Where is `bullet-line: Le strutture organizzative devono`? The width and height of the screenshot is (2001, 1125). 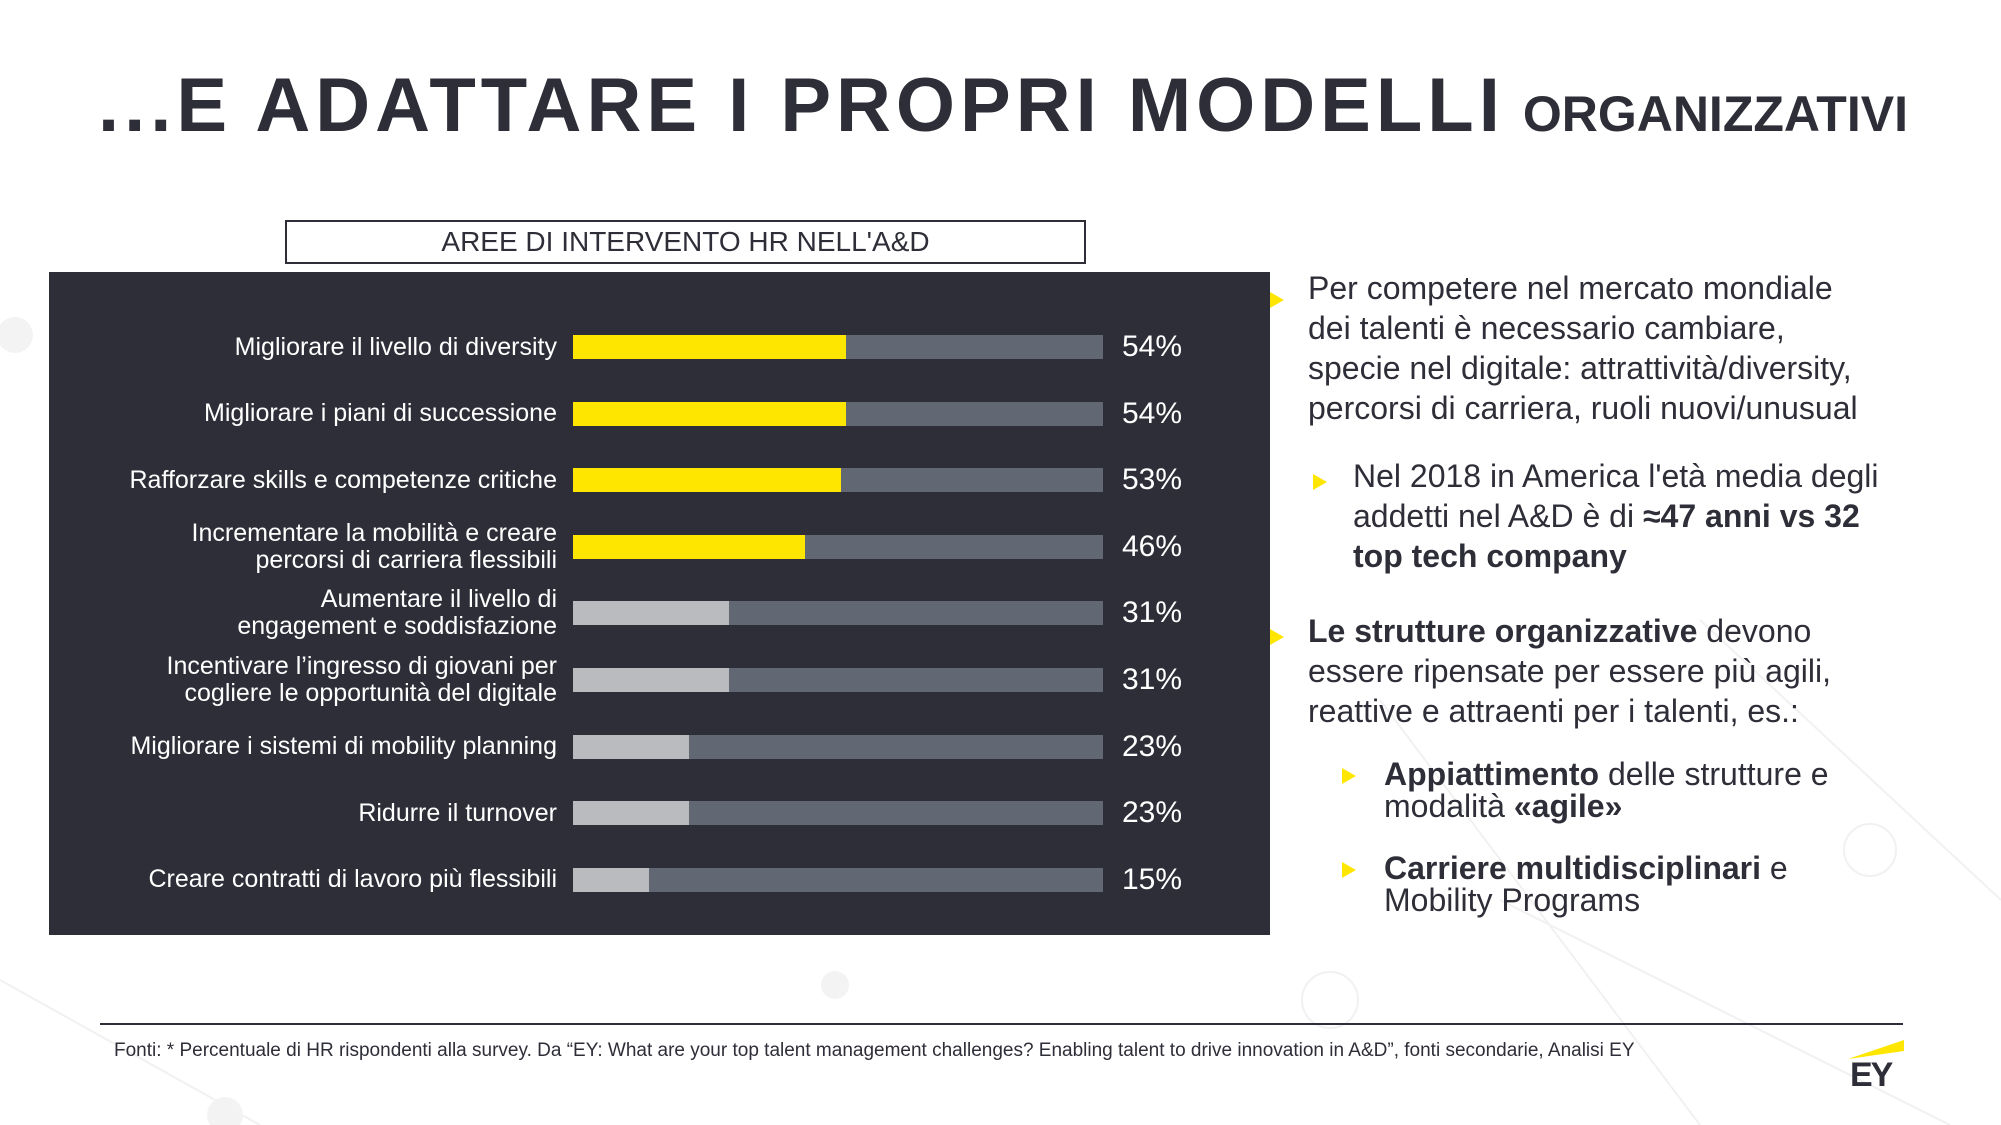 bullet-line: Le strutture organizzative devono is located at coordinates (1560, 631).